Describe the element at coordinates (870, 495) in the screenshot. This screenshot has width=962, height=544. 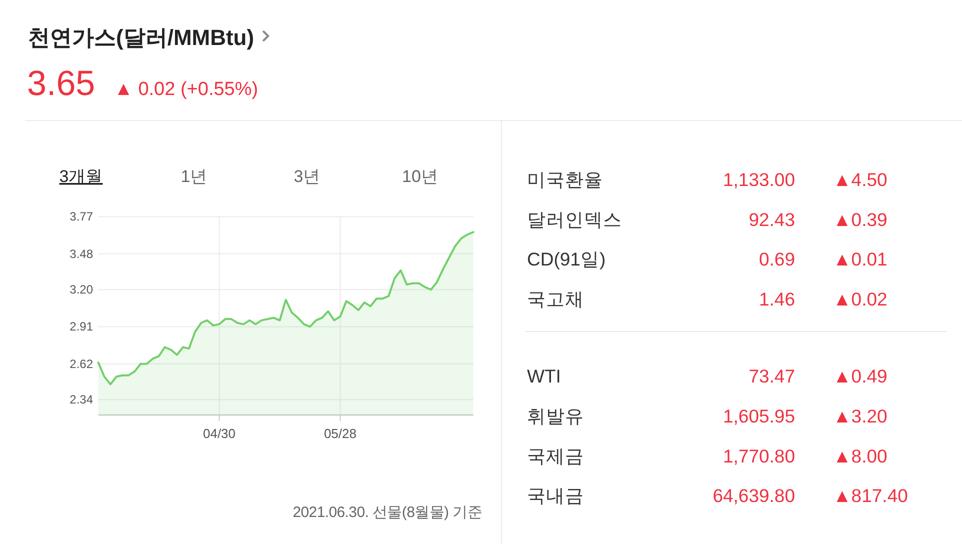
I see `row-change: ▲817.40` at that location.